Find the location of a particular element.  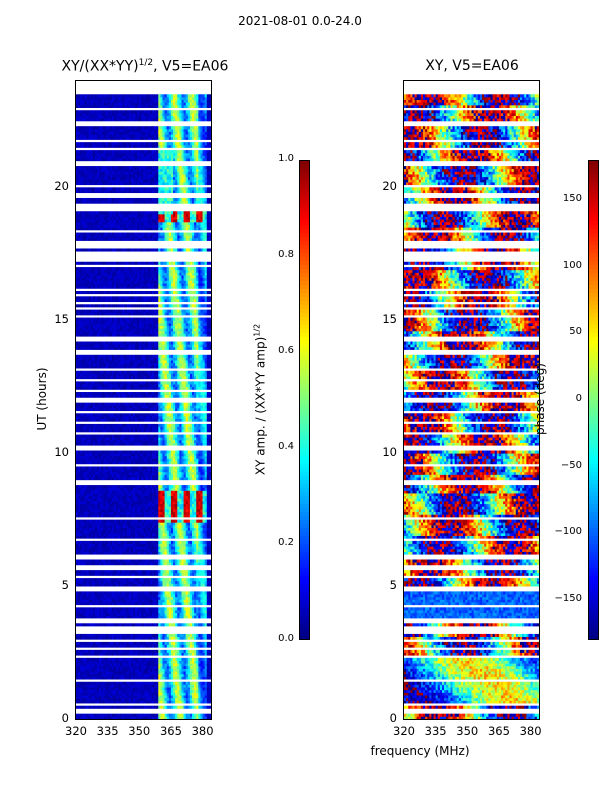

amp-title-tail: , V5=EA06 is located at coordinates (190, 67).